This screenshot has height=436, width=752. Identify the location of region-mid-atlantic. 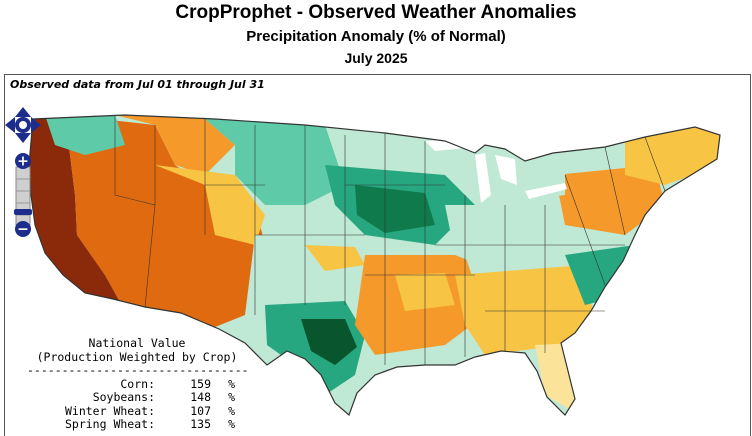
(610, 200).